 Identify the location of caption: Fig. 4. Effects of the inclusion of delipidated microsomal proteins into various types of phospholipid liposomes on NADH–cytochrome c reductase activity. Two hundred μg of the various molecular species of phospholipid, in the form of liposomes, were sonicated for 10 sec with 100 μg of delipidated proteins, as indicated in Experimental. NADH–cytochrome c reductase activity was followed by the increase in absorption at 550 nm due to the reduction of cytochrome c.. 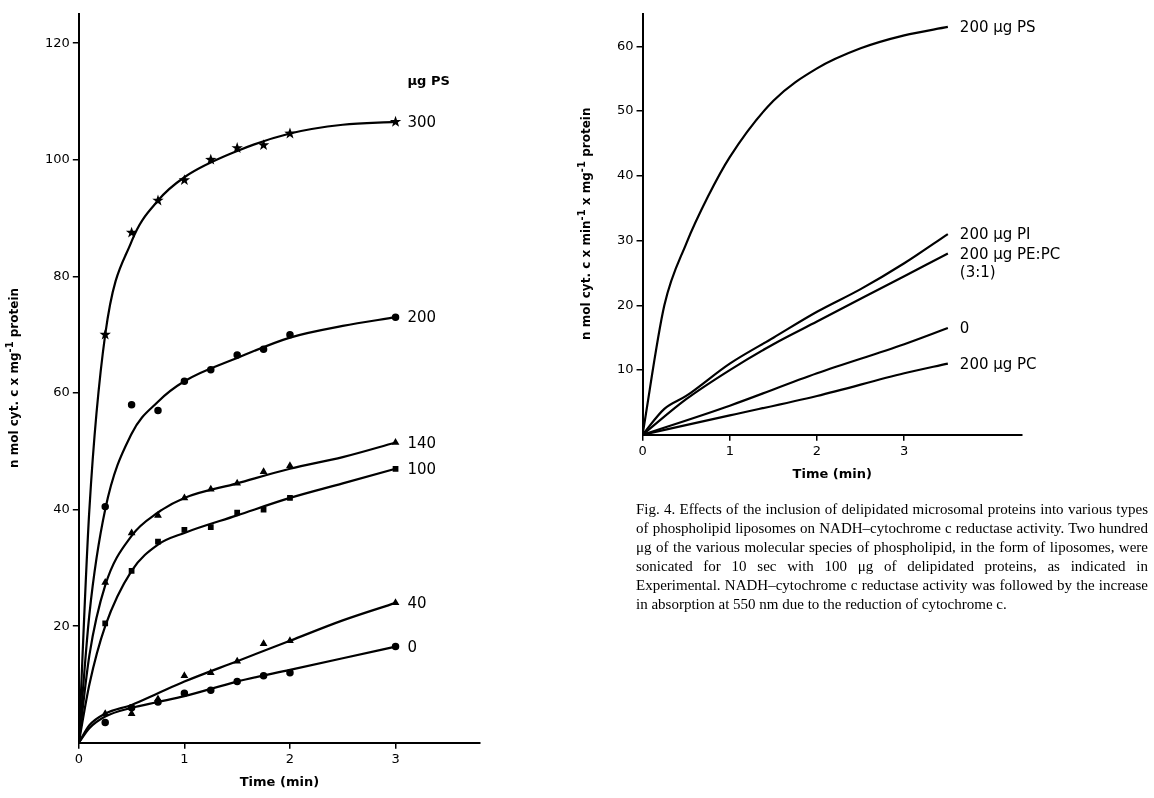
(892, 557).